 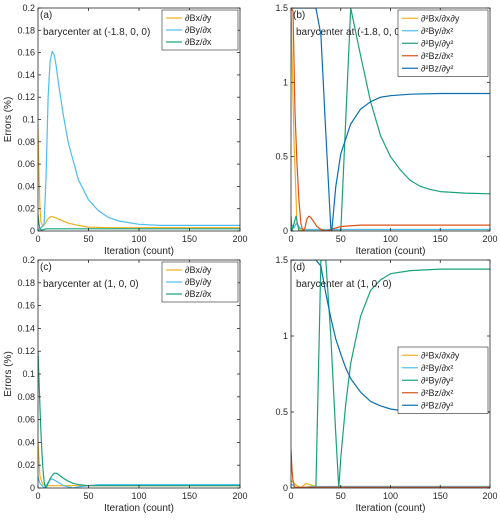 I want to click on legend: ∂Bx/∂y ∂By/∂y ∂Bz/∂x, so click(x=200, y=282).